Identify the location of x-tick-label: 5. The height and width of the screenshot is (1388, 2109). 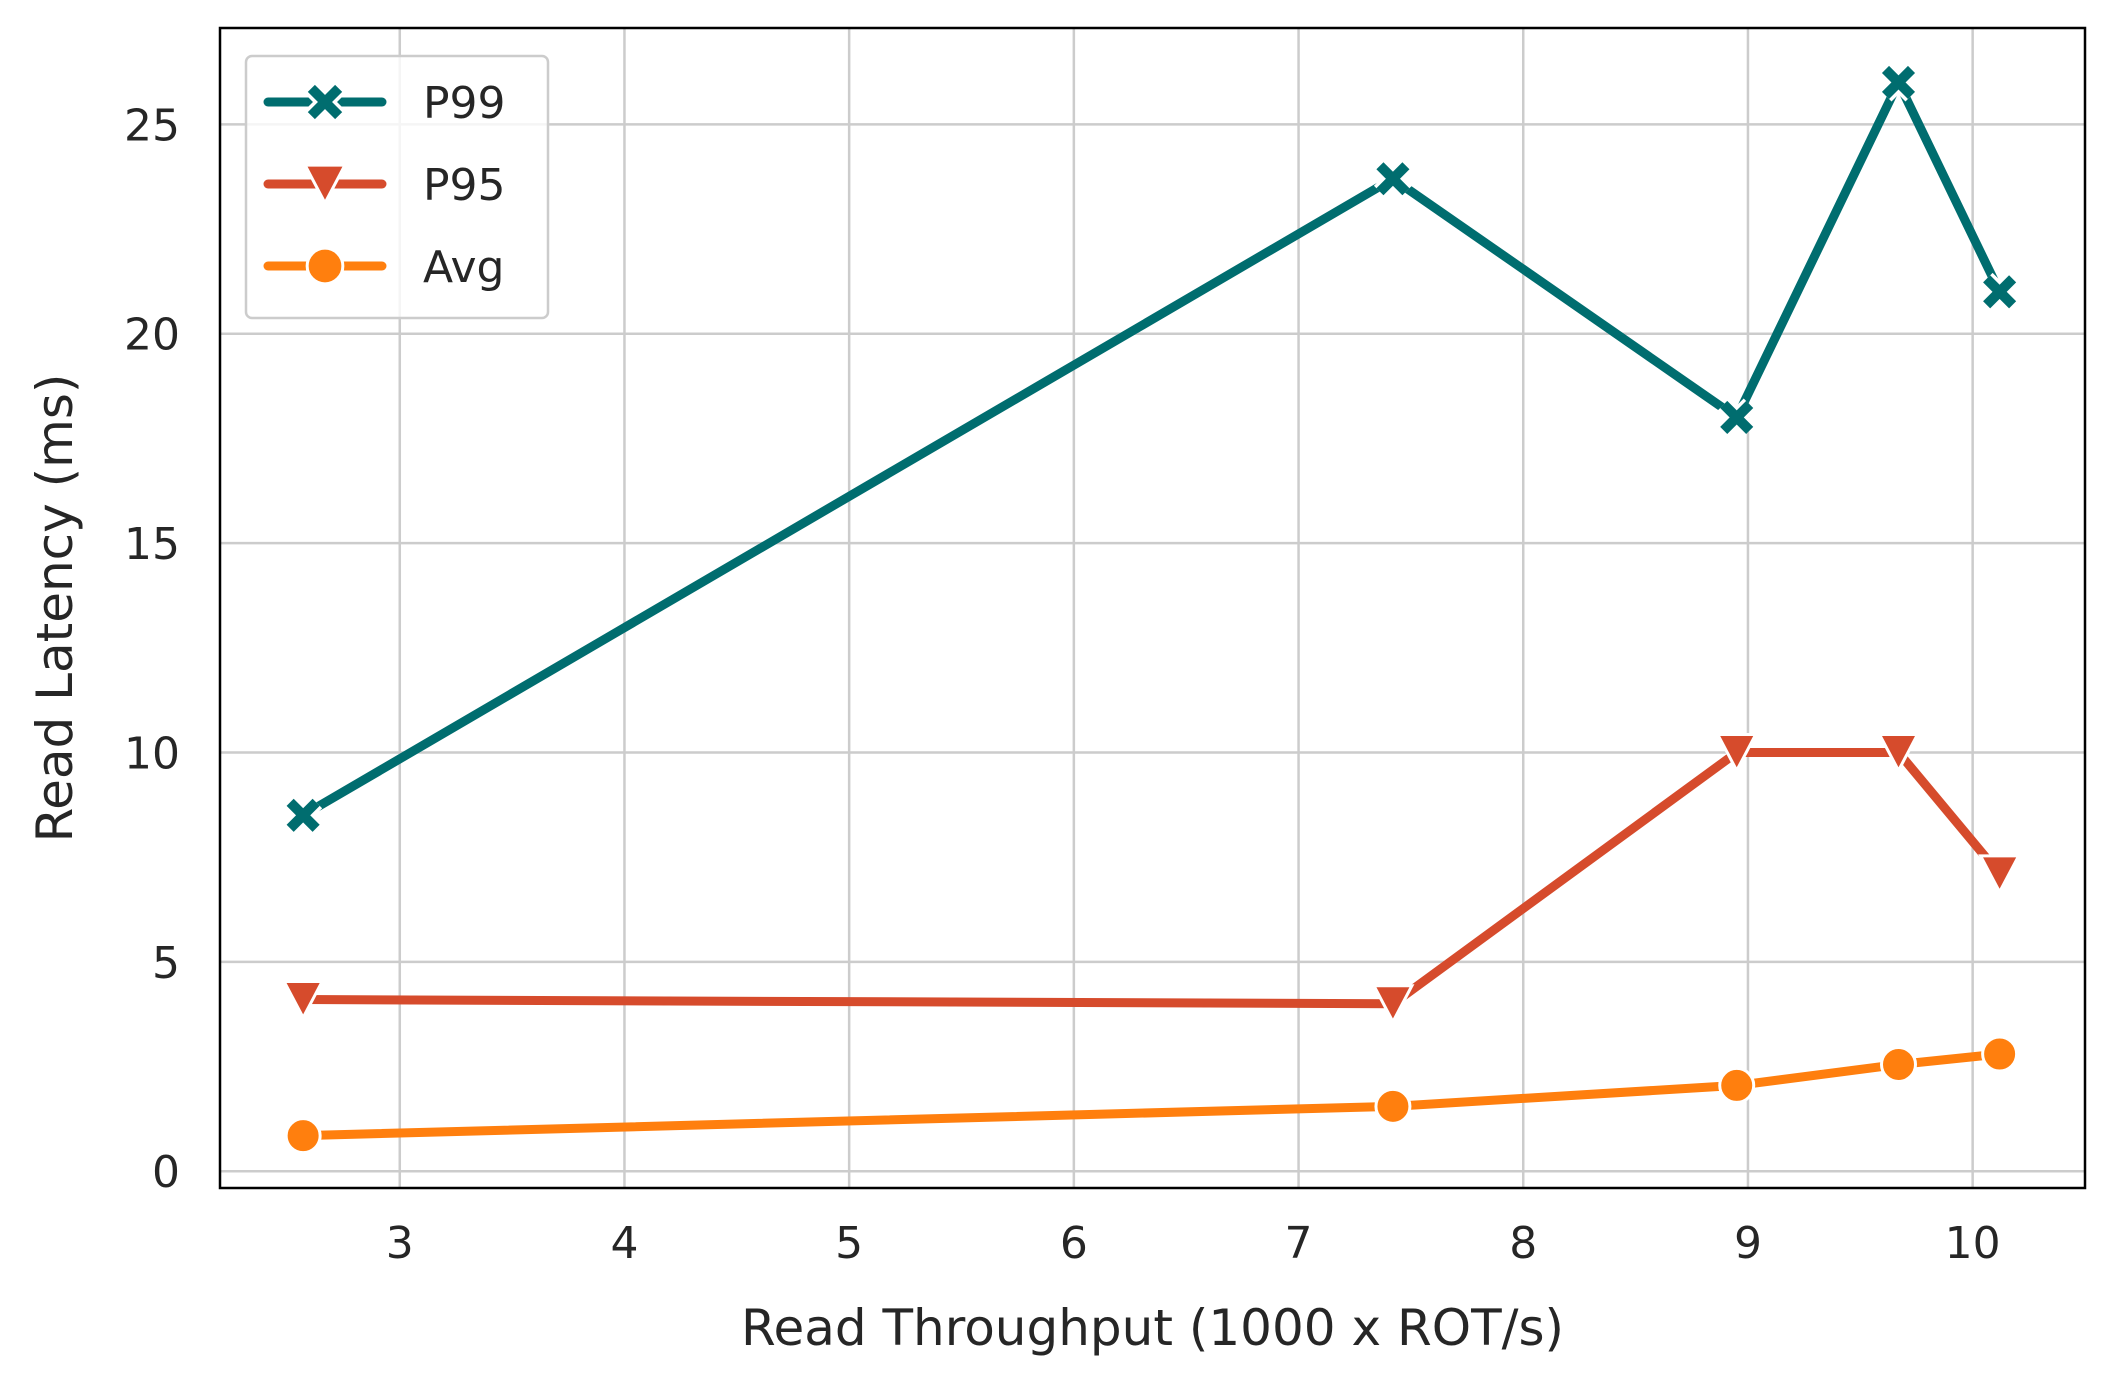
(849, 1243).